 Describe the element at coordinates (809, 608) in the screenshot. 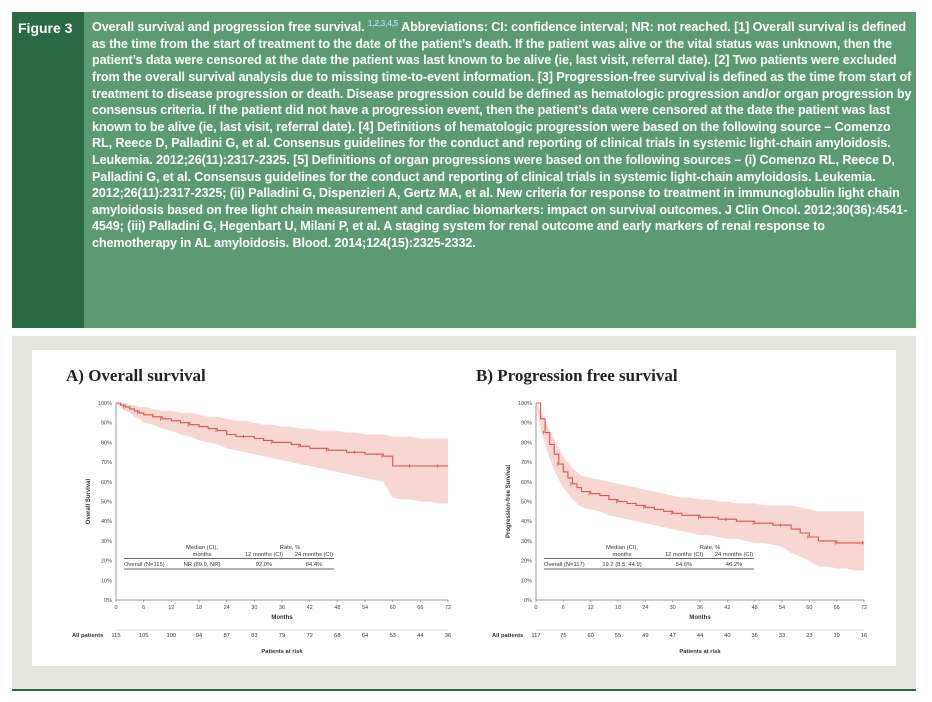

I see `x-tick-label: 60` at that location.